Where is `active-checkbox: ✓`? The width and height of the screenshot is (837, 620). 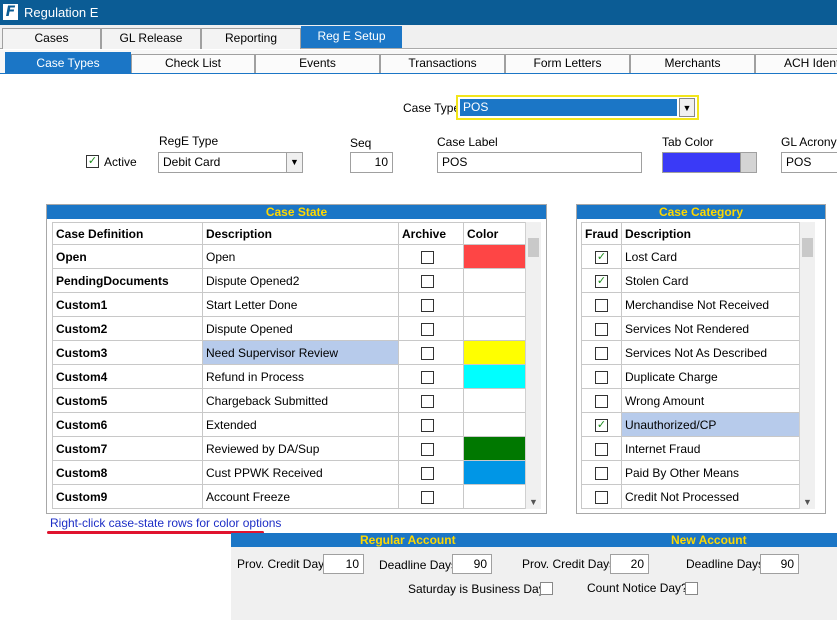 active-checkbox: ✓ is located at coordinates (92, 161).